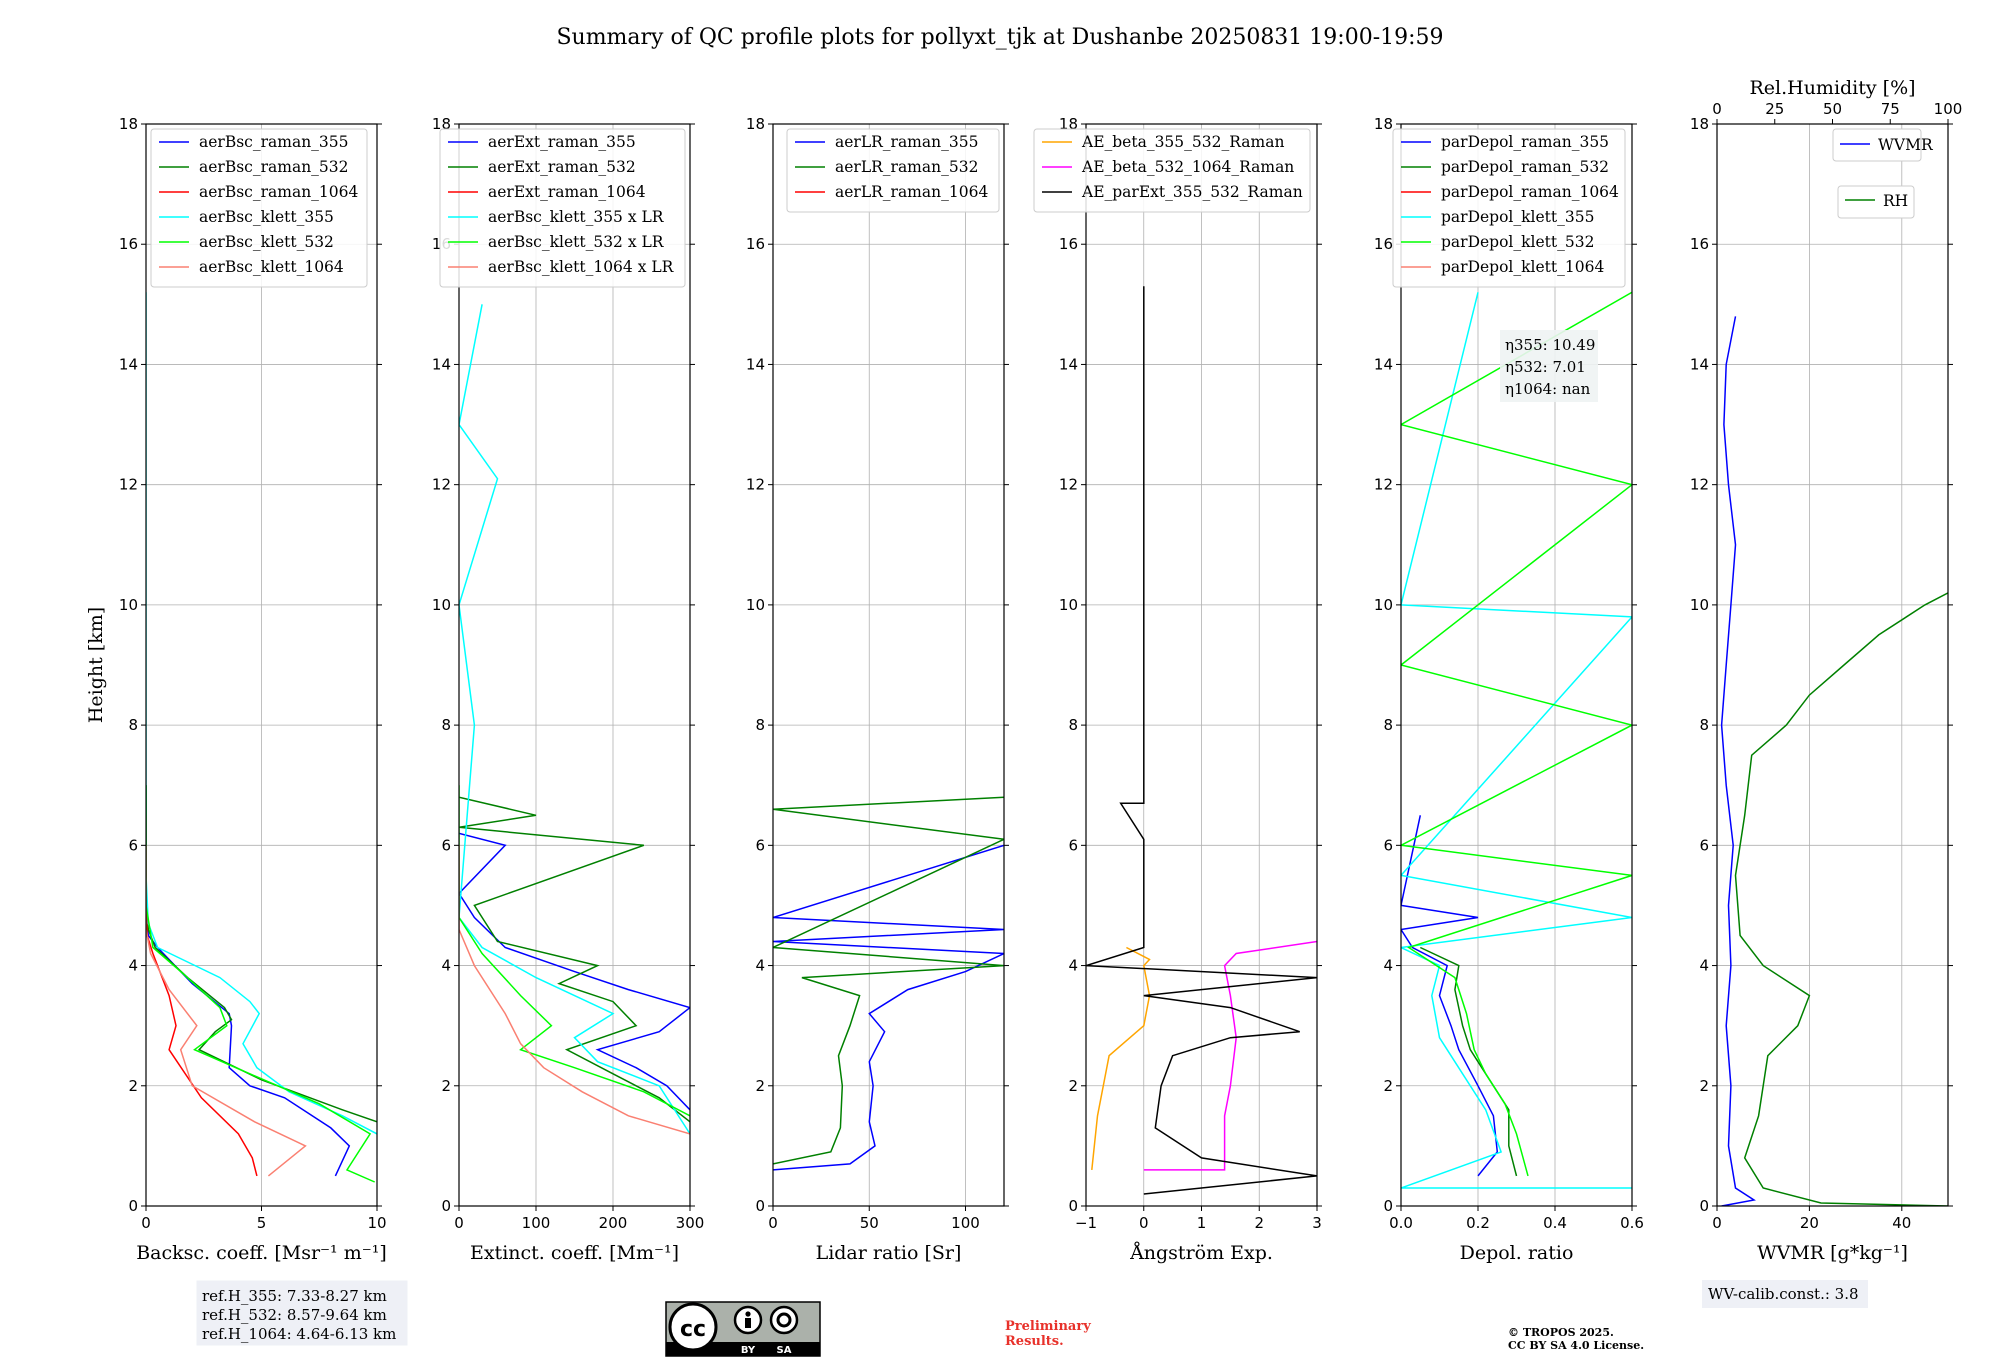 The height and width of the screenshot is (1360, 2000). Describe the element at coordinates (1699, 124) in the screenshot. I see `y-tick-label: 18` at that location.